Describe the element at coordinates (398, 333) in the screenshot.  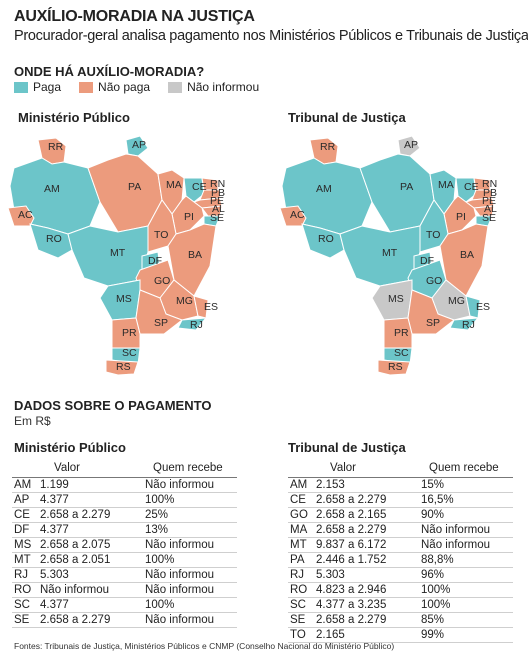
I see `tj-state-pr` at that location.